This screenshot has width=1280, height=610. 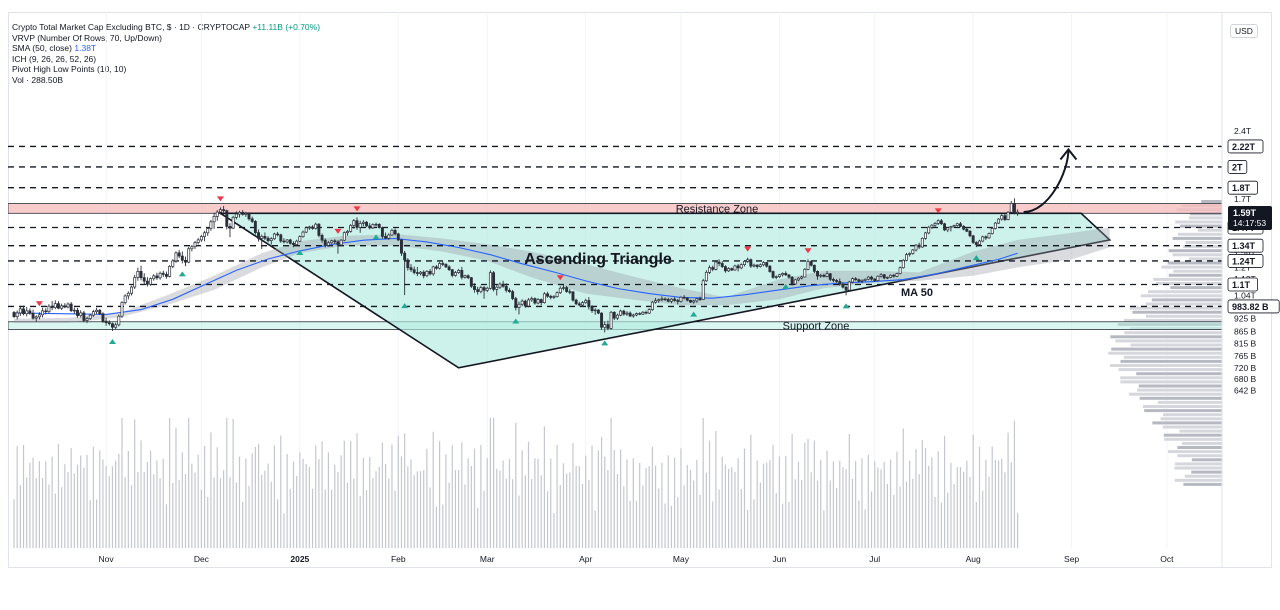 What do you see at coordinates (1244, 147) in the screenshot?
I see `level-tag-label: 2.22T` at bounding box center [1244, 147].